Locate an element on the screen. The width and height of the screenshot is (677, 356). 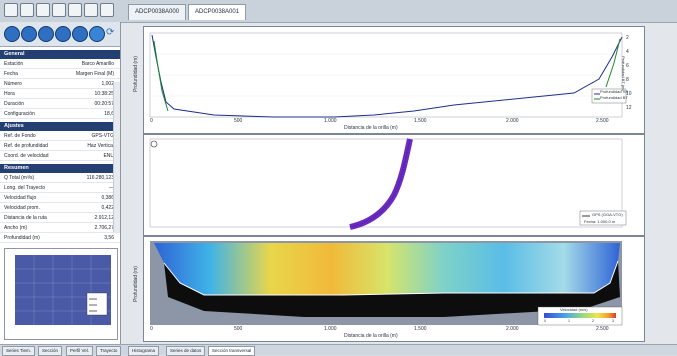
prop-key: Ref. de Fondo is located at coordinates (20, 136).